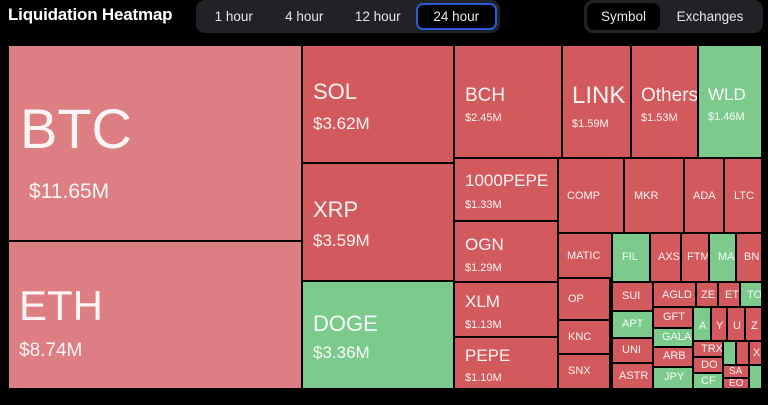 This screenshot has height=405, width=768. I want to click on tile-ftm: FTM, so click(695, 257).